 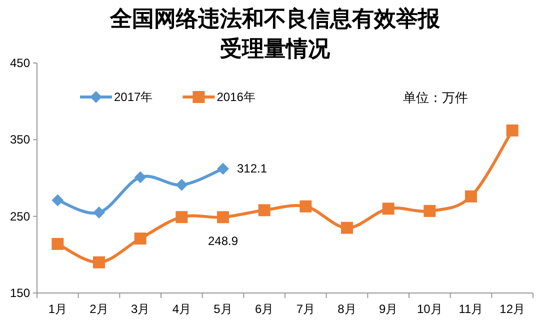 I want to click on x-tick-label: 6月, so click(x=264, y=309).